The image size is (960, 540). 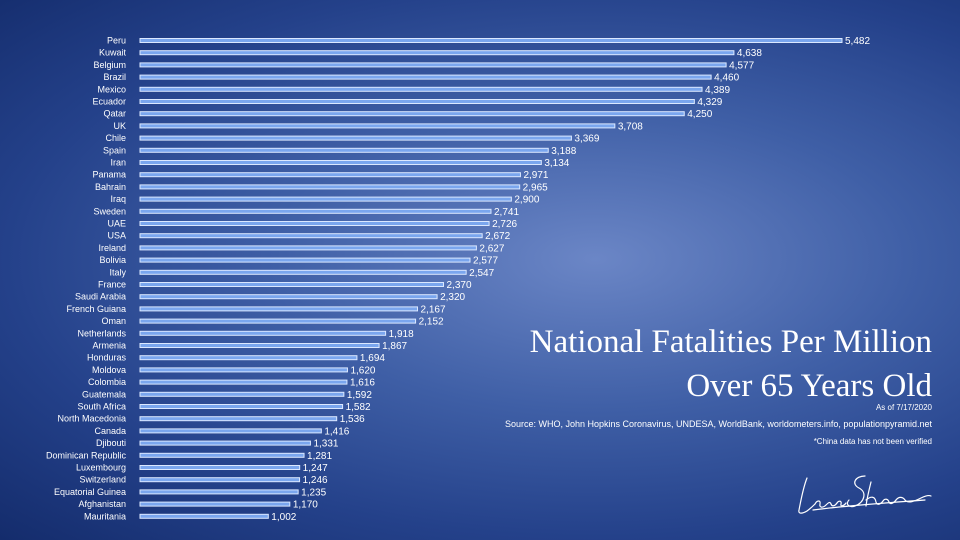 I want to click on value-label: 1,536, so click(x=352, y=419).